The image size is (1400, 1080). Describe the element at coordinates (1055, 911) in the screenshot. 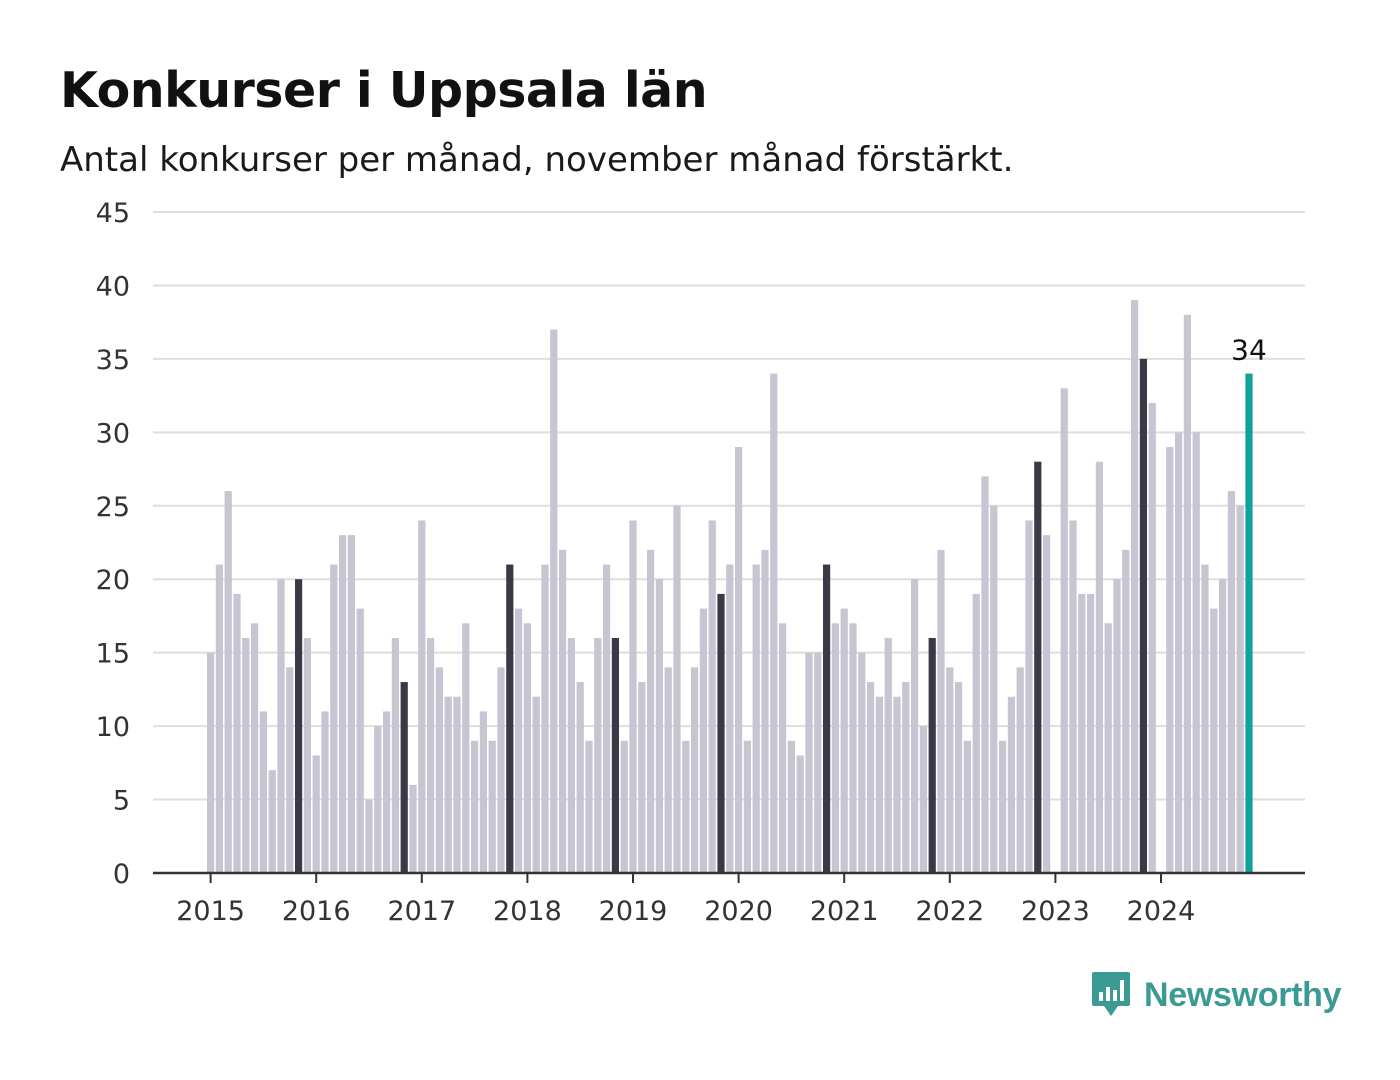

I see `x-tick-label: 2023` at that location.